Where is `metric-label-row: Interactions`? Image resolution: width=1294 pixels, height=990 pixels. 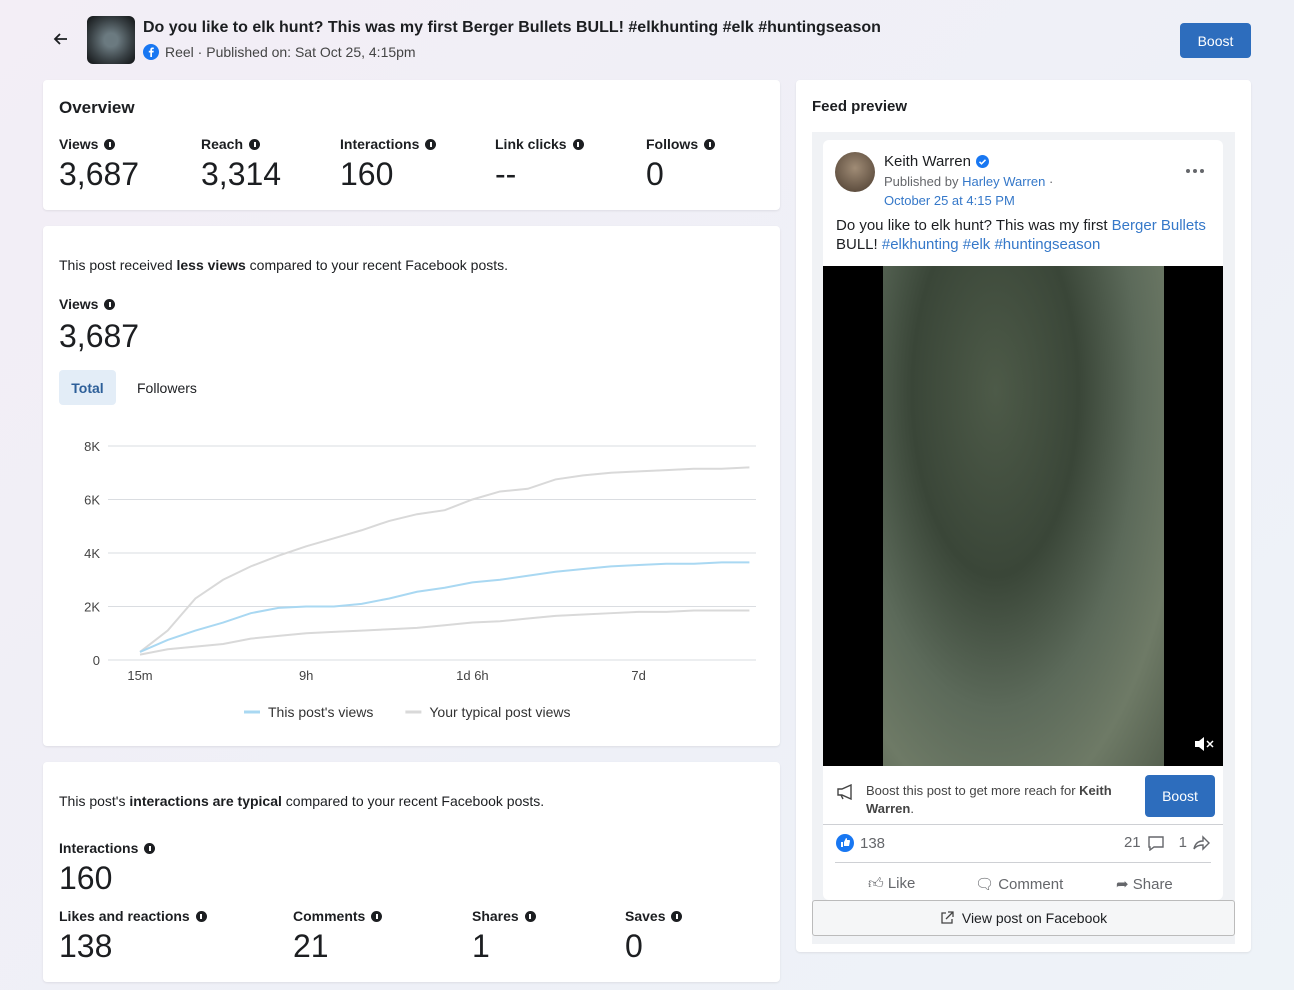 metric-label-row: Interactions is located at coordinates (388, 144).